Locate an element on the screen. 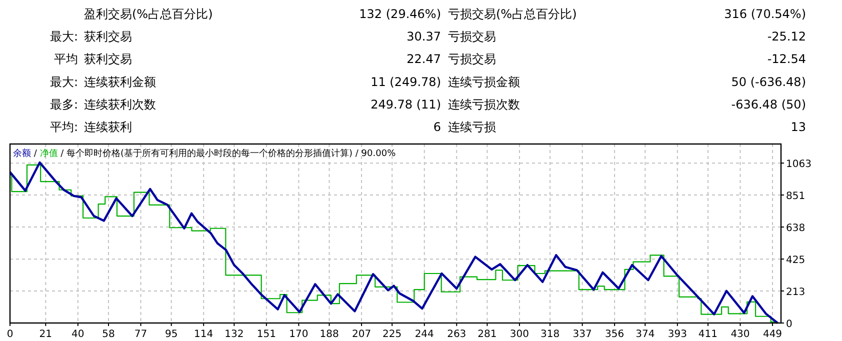 The height and width of the screenshot is (341, 842). text: 30.37 is located at coordinates (423, 37).